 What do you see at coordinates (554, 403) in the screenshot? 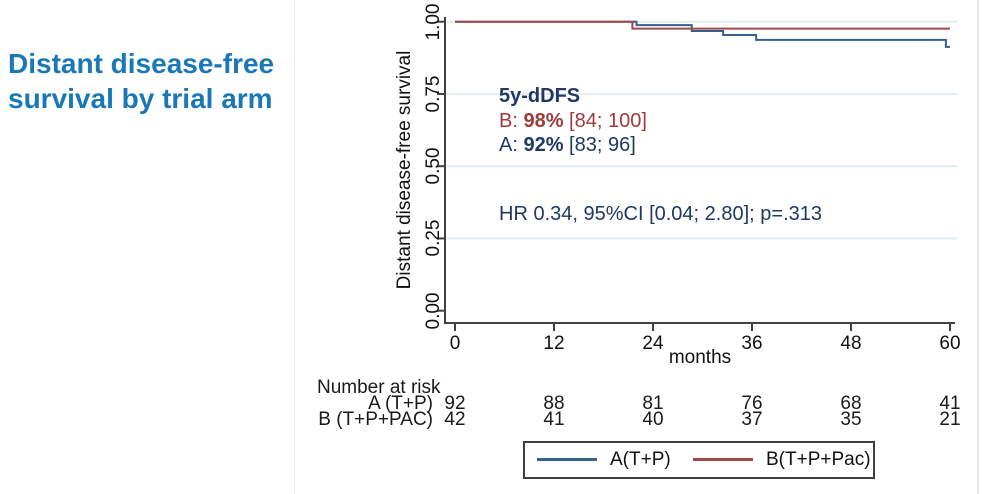
I see `risk-value: 88` at bounding box center [554, 403].